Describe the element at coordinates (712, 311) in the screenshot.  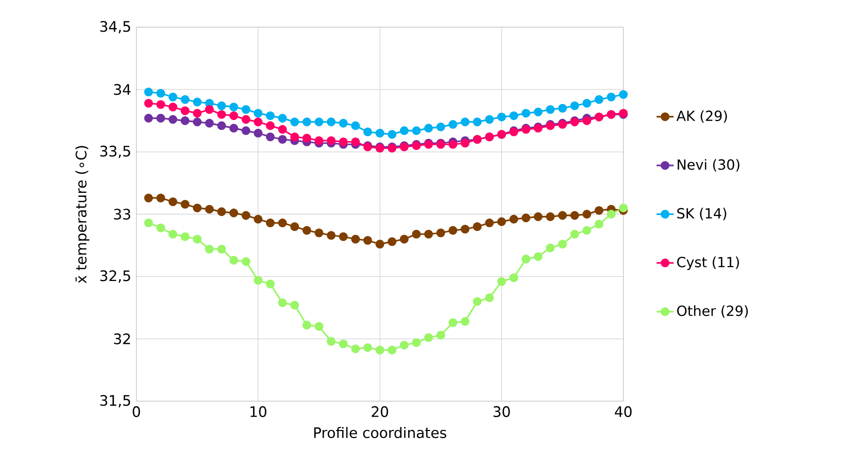
I see `legend-label: Other (29)` at that location.